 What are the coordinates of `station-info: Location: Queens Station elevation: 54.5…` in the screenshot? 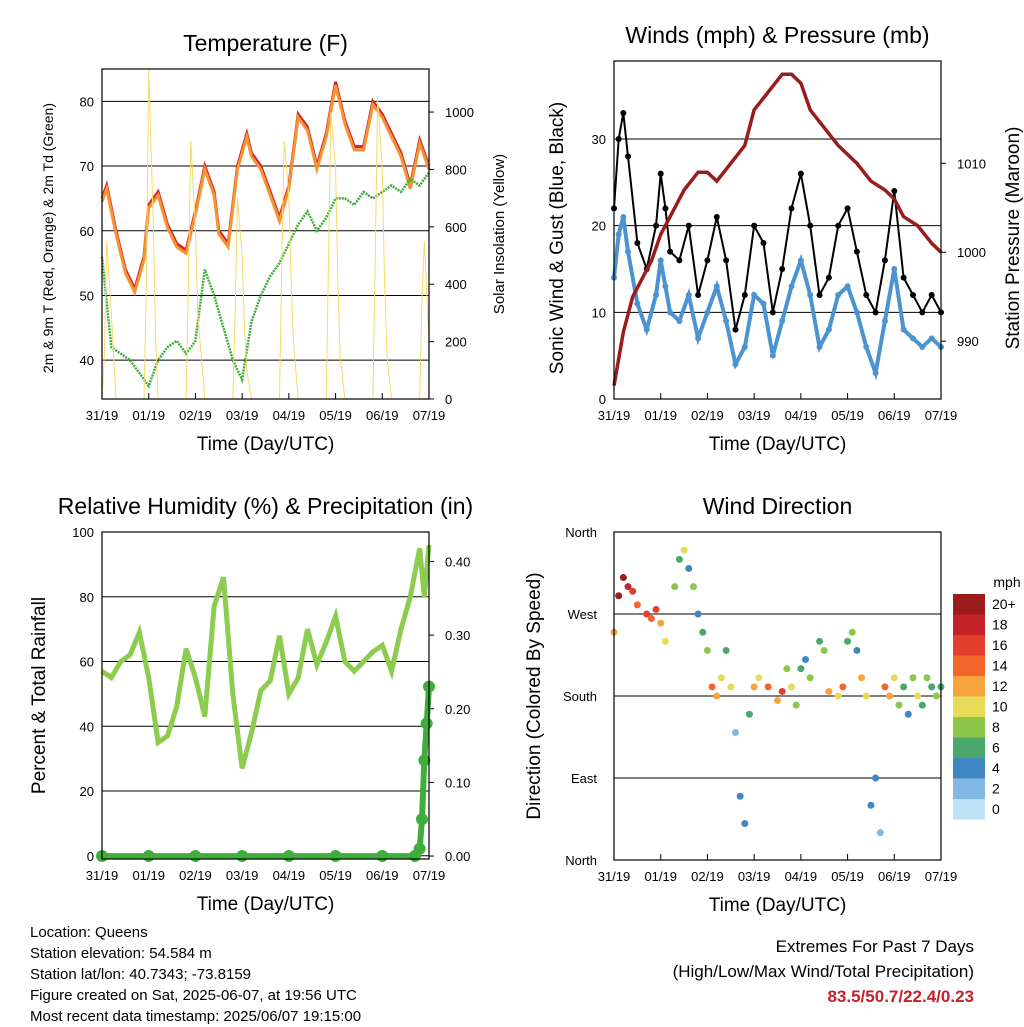 It's located at (195, 974).